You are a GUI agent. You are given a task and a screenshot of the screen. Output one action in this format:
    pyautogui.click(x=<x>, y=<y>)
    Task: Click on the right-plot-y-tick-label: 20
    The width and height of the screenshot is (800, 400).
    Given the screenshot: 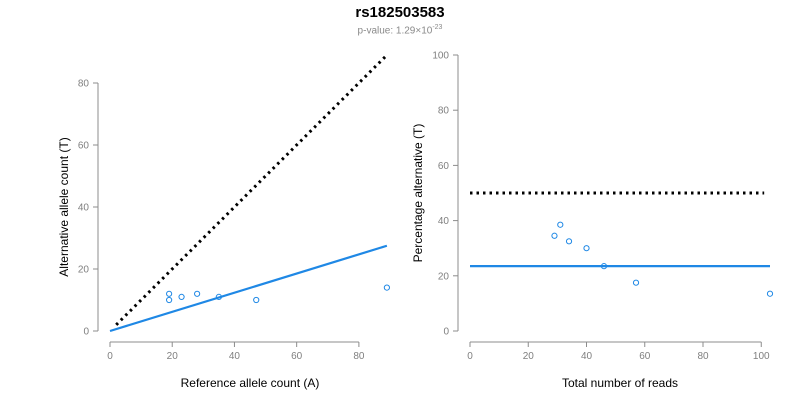 What is the action you would take?
    pyautogui.click(x=444, y=276)
    